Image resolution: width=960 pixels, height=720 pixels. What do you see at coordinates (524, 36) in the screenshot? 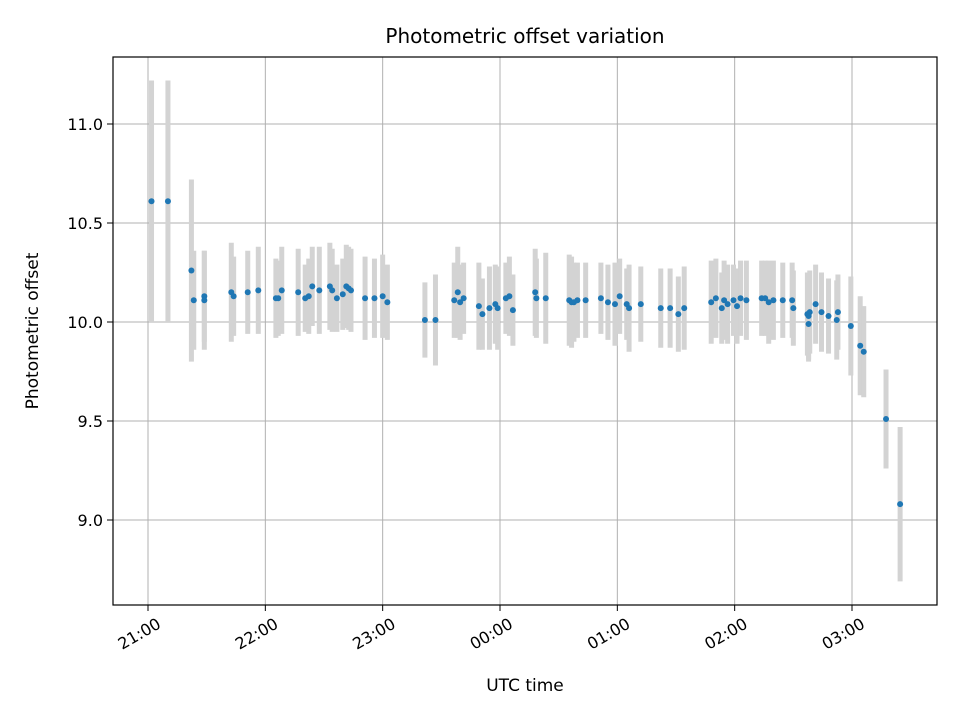
I see `chart-title: Photometric offset variation` at bounding box center [524, 36].